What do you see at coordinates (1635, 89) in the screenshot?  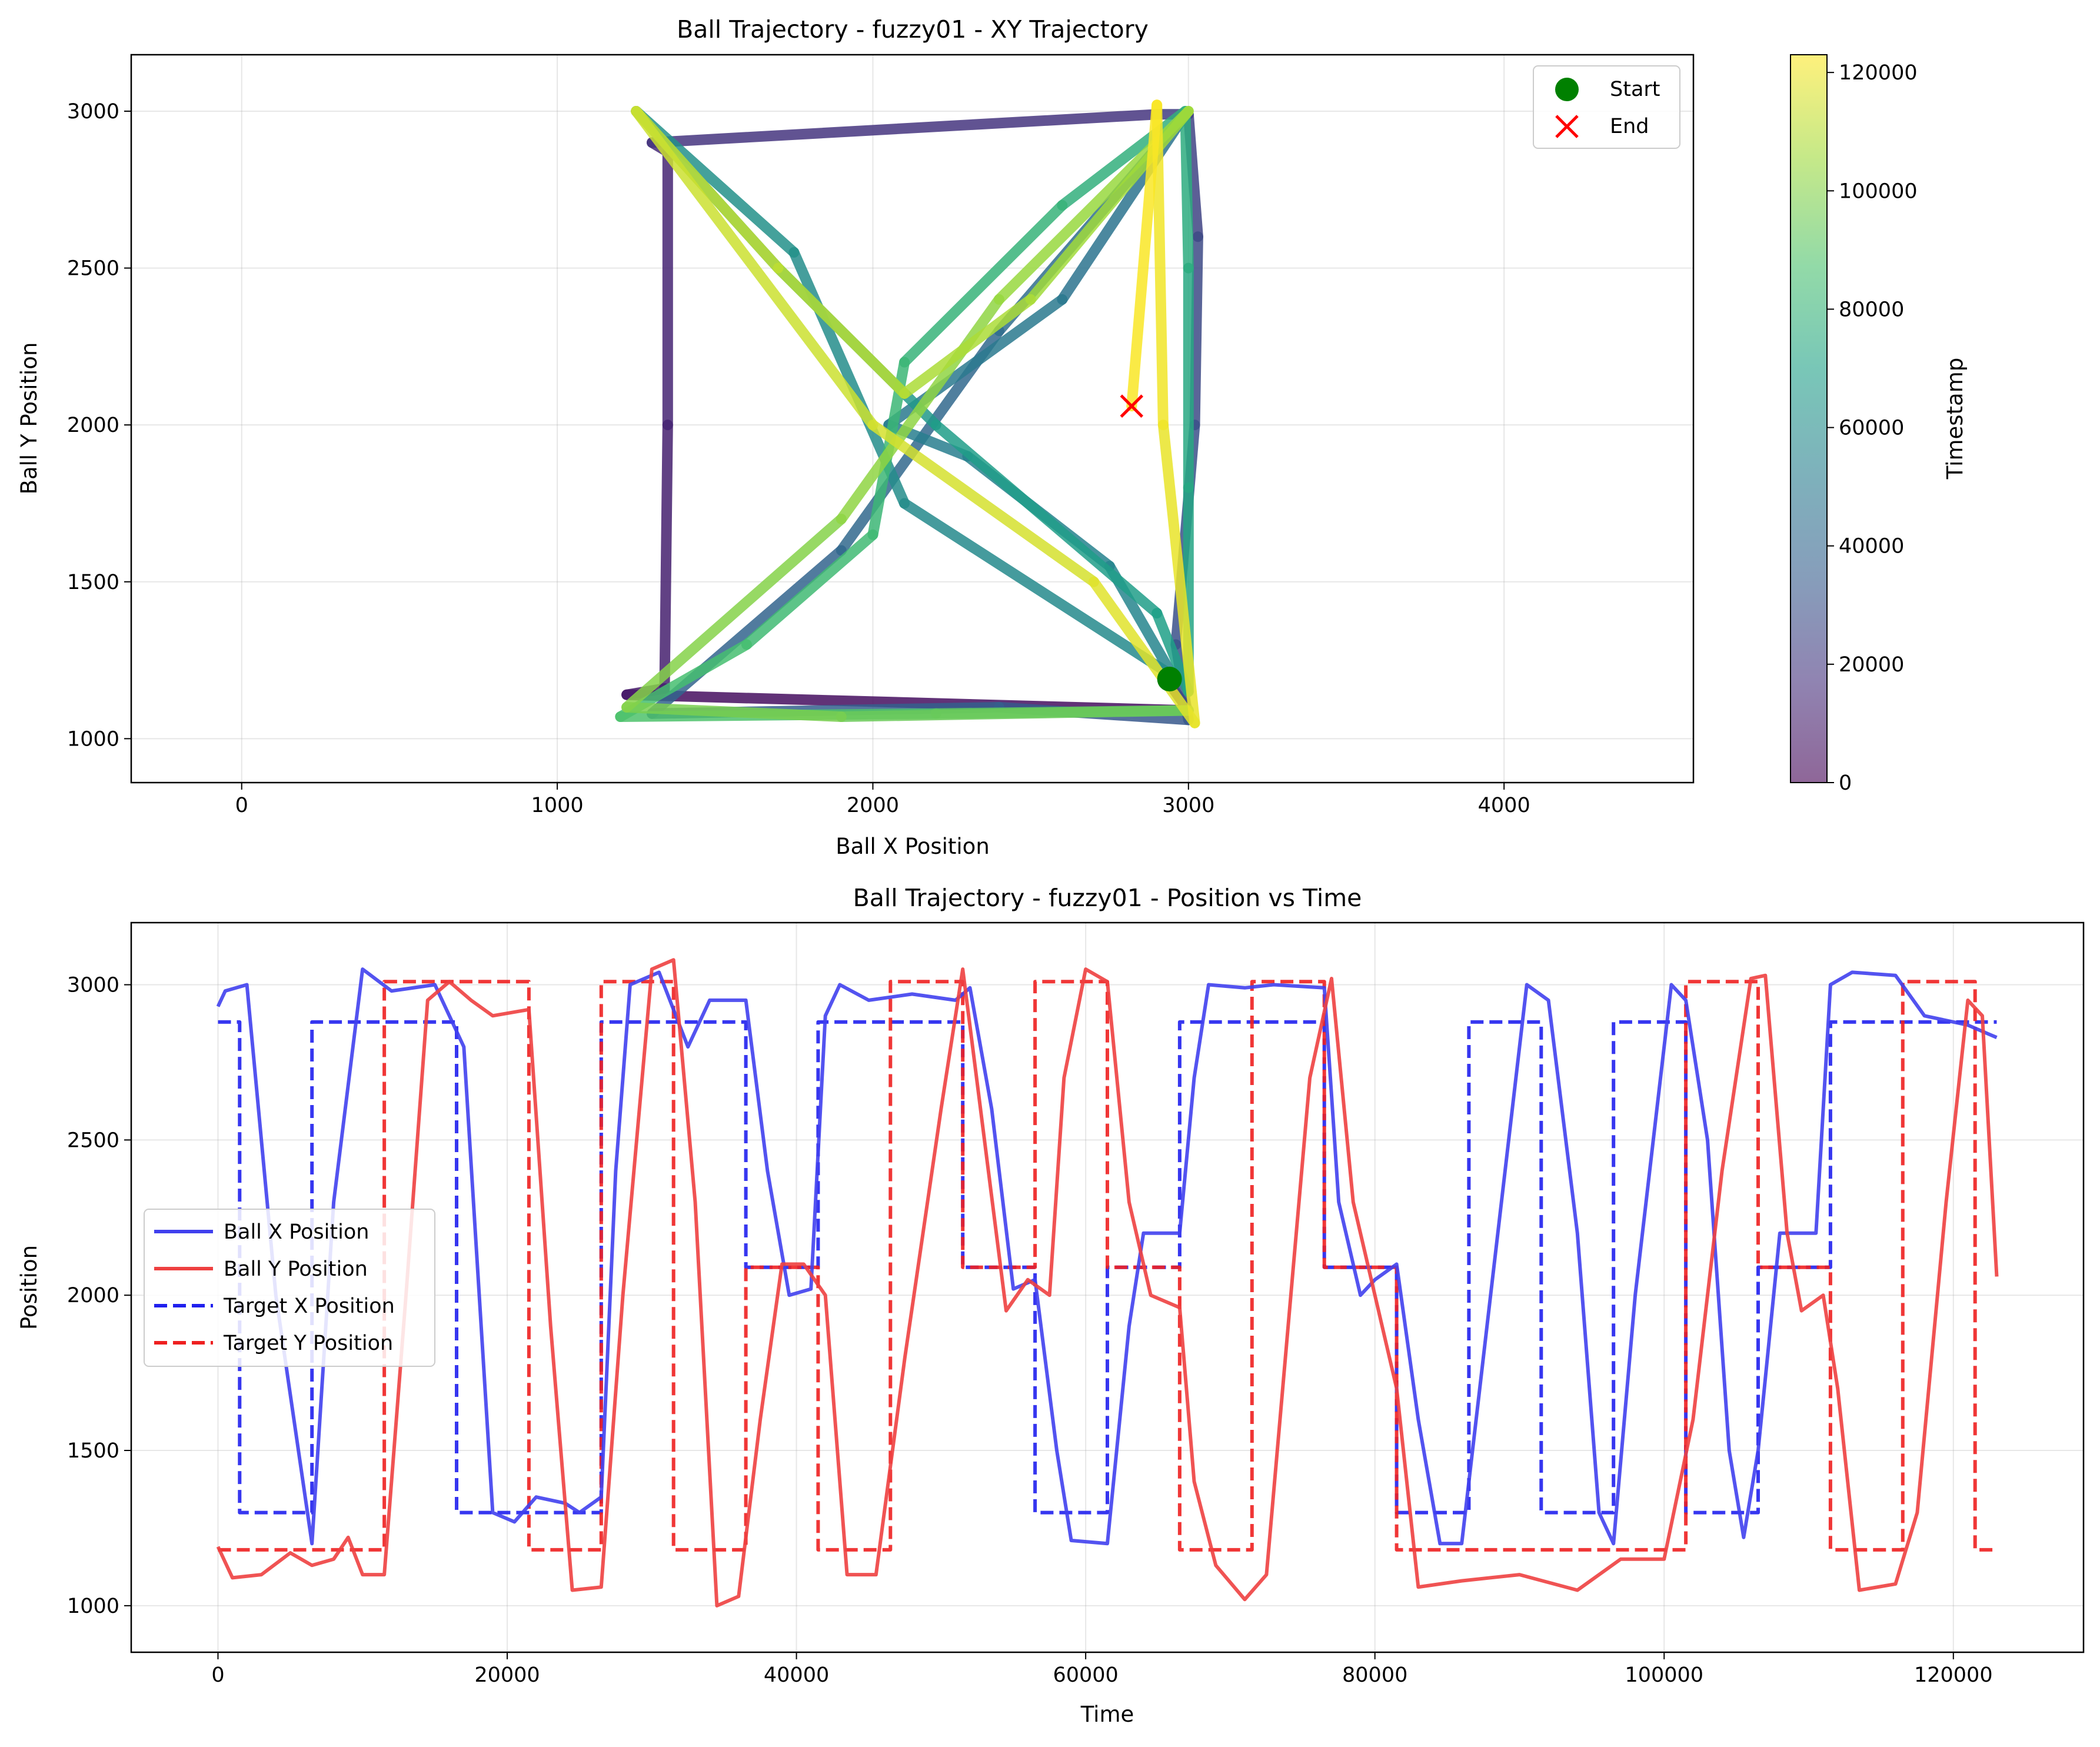 I see `legend-start-label: Start` at bounding box center [1635, 89].